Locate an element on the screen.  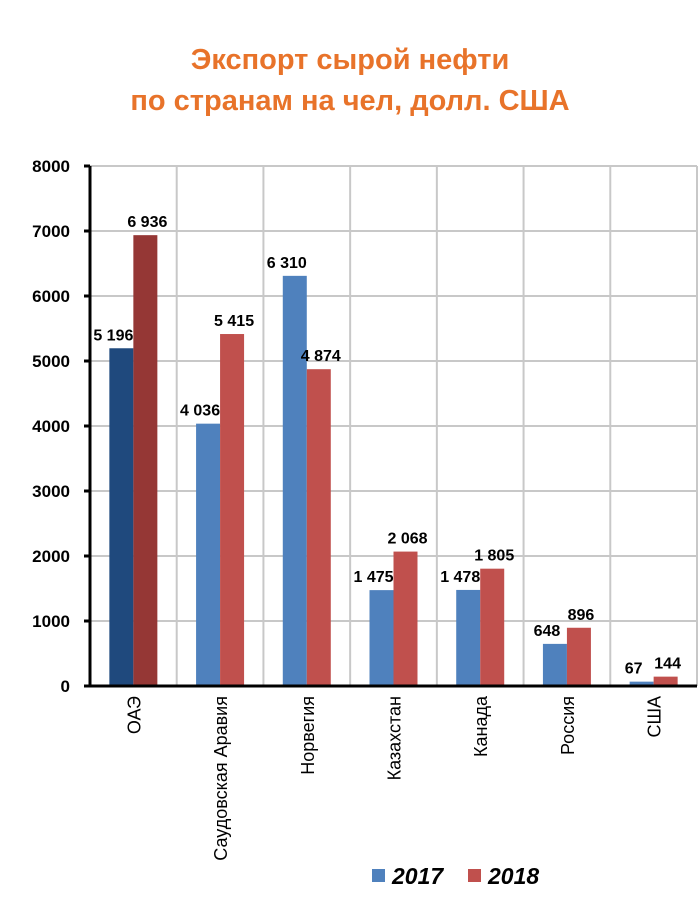
data-label-2017: 1 475 is located at coordinates (373, 577).